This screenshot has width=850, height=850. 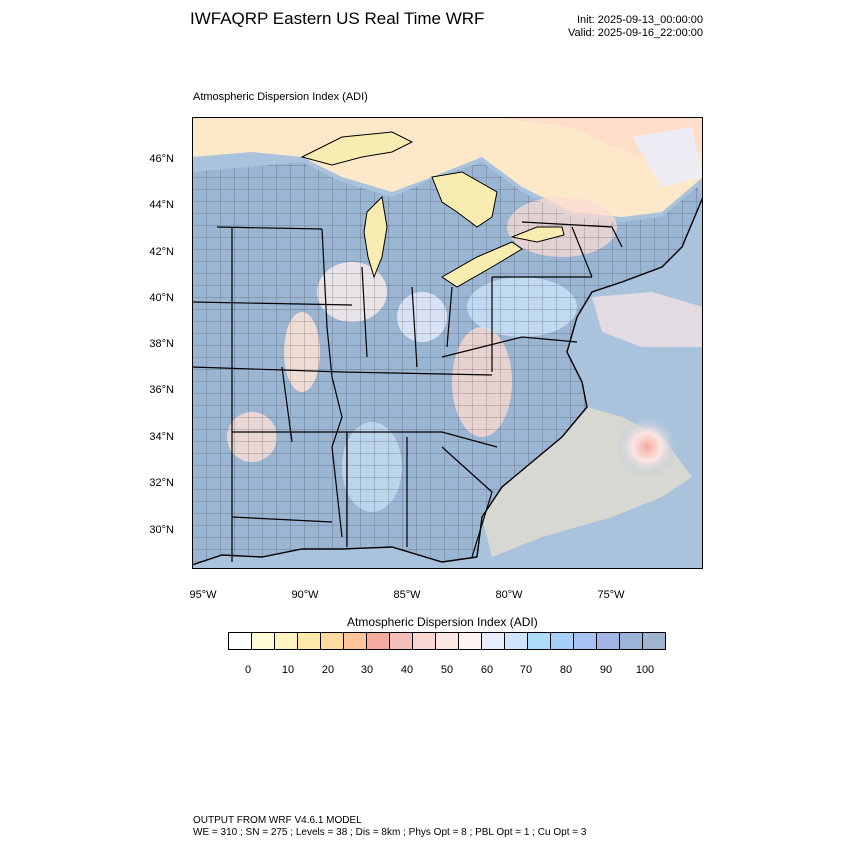 What do you see at coordinates (635, 33) in the screenshot?
I see `valid-time: Valid: 2025-09-16_22:00:00` at bounding box center [635, 33].